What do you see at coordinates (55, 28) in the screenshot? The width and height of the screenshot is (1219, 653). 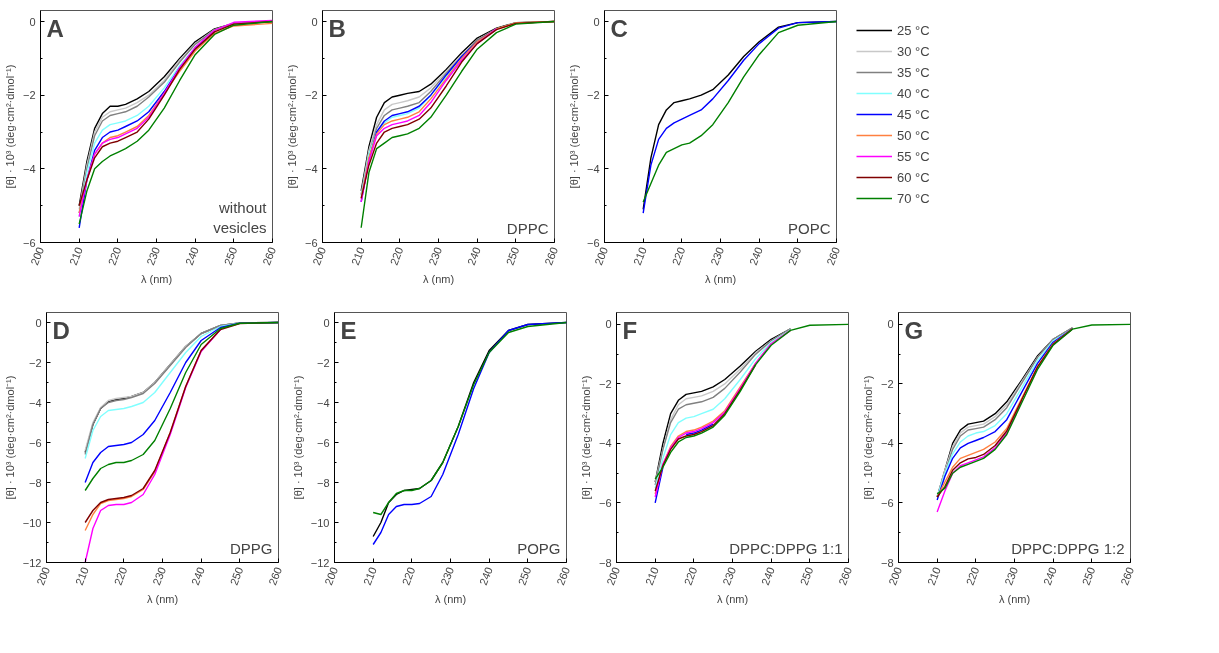 I see `chart-title: A` at bounding box center [55, 28].